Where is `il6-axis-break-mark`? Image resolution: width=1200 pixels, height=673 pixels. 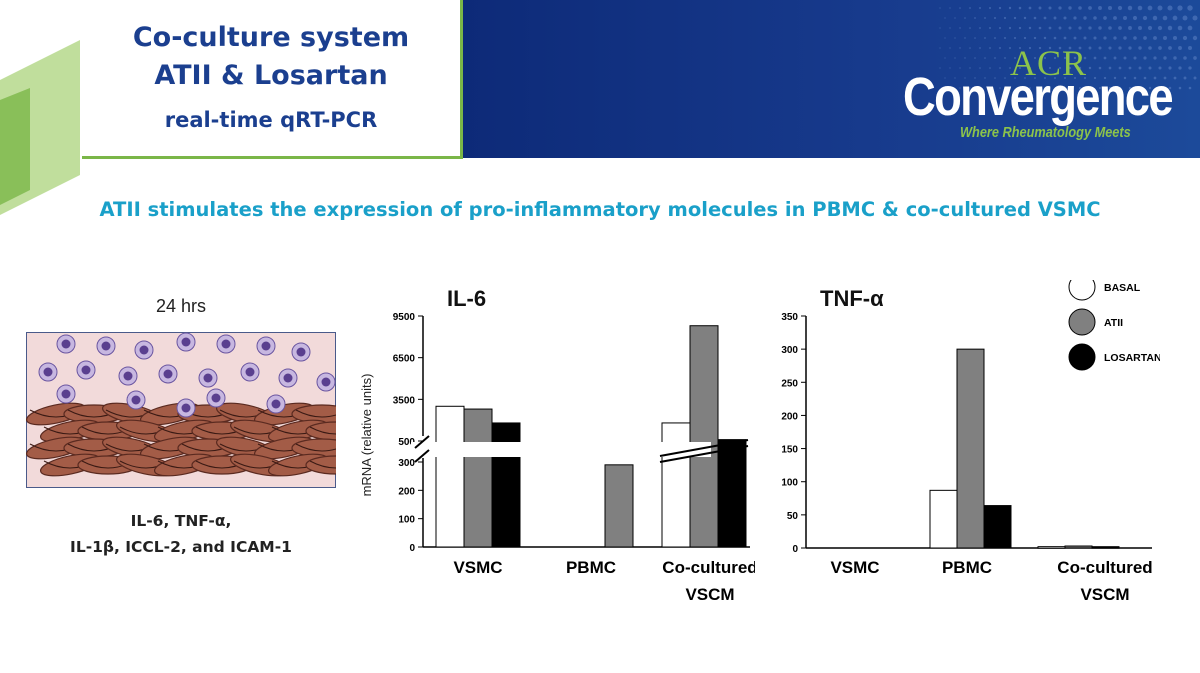
il6-axis-break-mark is located at coordinates (422, 442).